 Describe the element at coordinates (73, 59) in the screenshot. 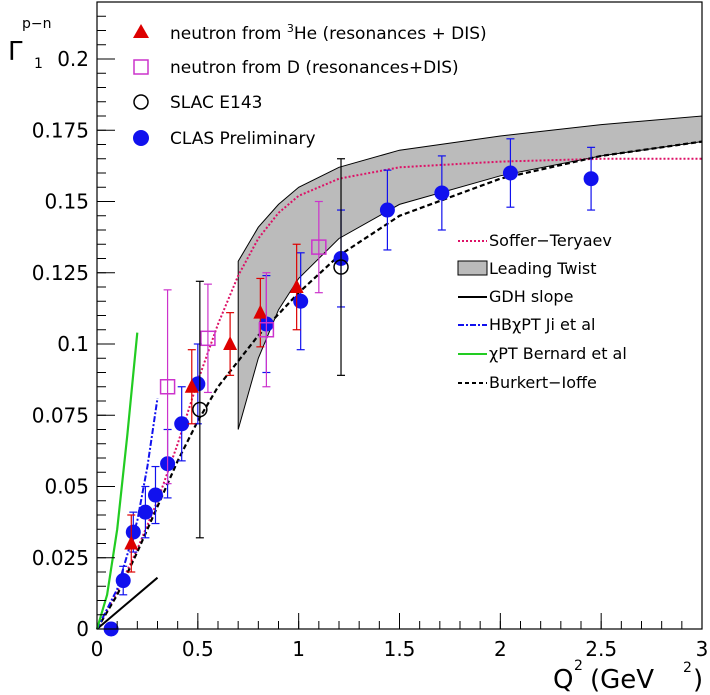

I see `y-tick-label: 0.2` at that location.